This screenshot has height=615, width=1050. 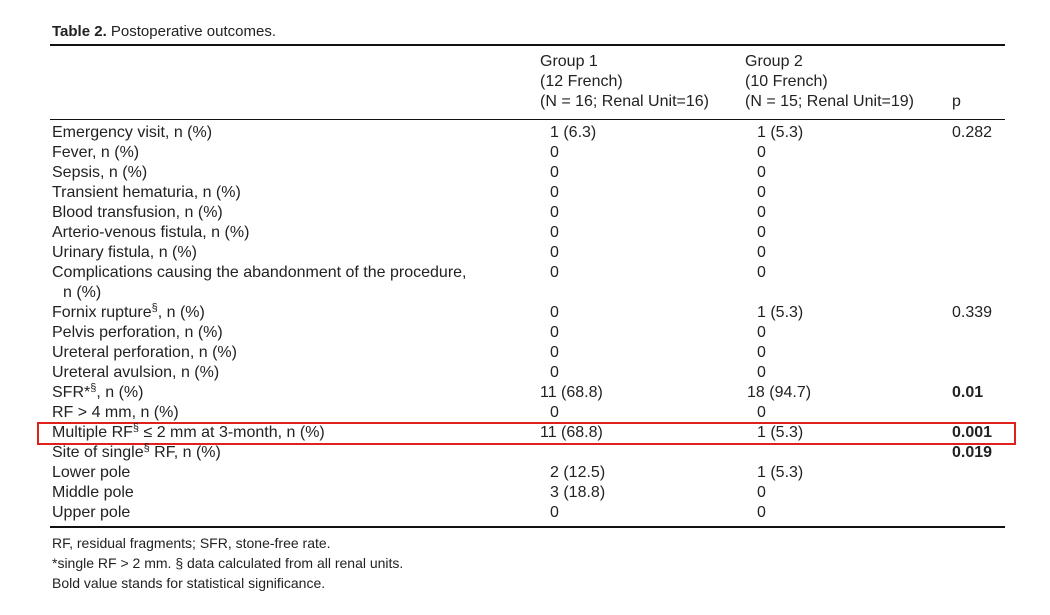 I want to click on cell-value: 1 (6.3), so click(x=573, y=132).